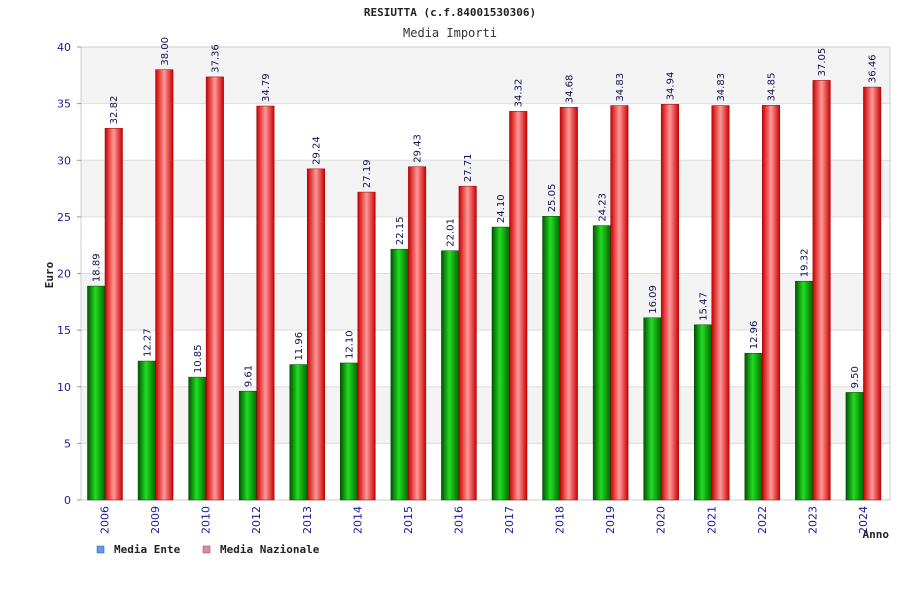 This screenshot has height=600, width=900. What do you see at coordinates (307, 520) in the screenshot?
I see `x-tick-label: 2013` at bounding box center [307, 520].